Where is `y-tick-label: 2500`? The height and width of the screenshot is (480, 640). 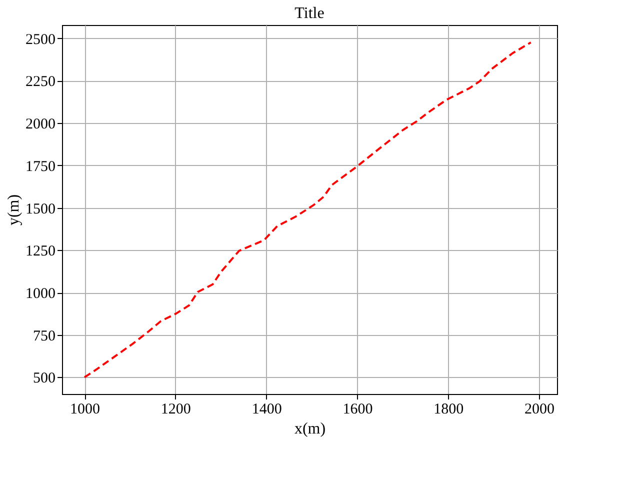
y-tick-label: 2500 is located at coordinates (41, 40).